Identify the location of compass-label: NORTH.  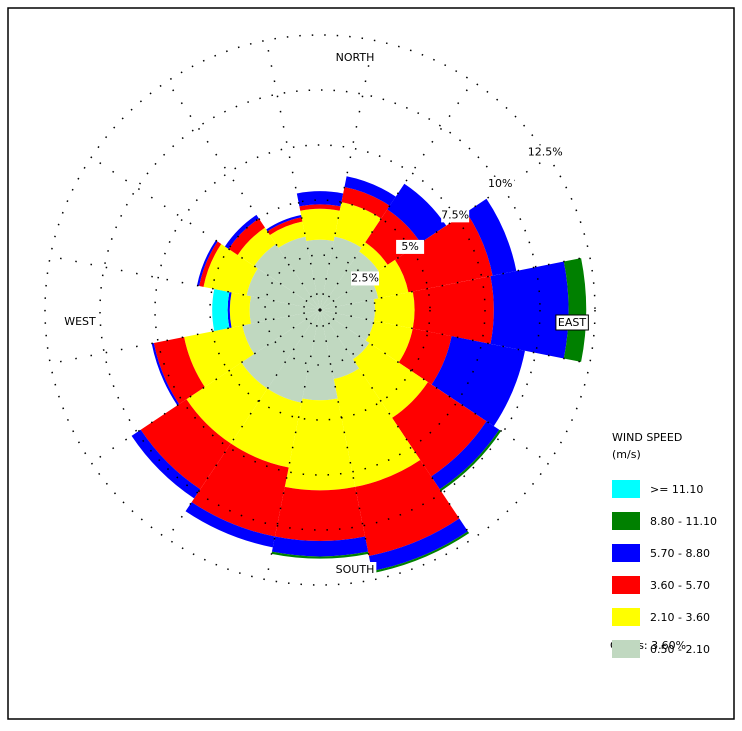
(355, 57).